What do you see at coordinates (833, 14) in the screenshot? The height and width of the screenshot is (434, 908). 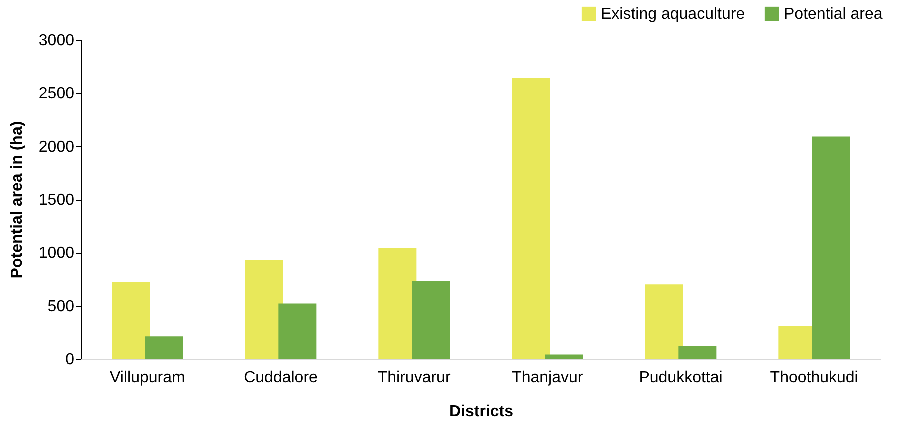 I see `legend-label: Potential area` at bounding box center [833, 14].